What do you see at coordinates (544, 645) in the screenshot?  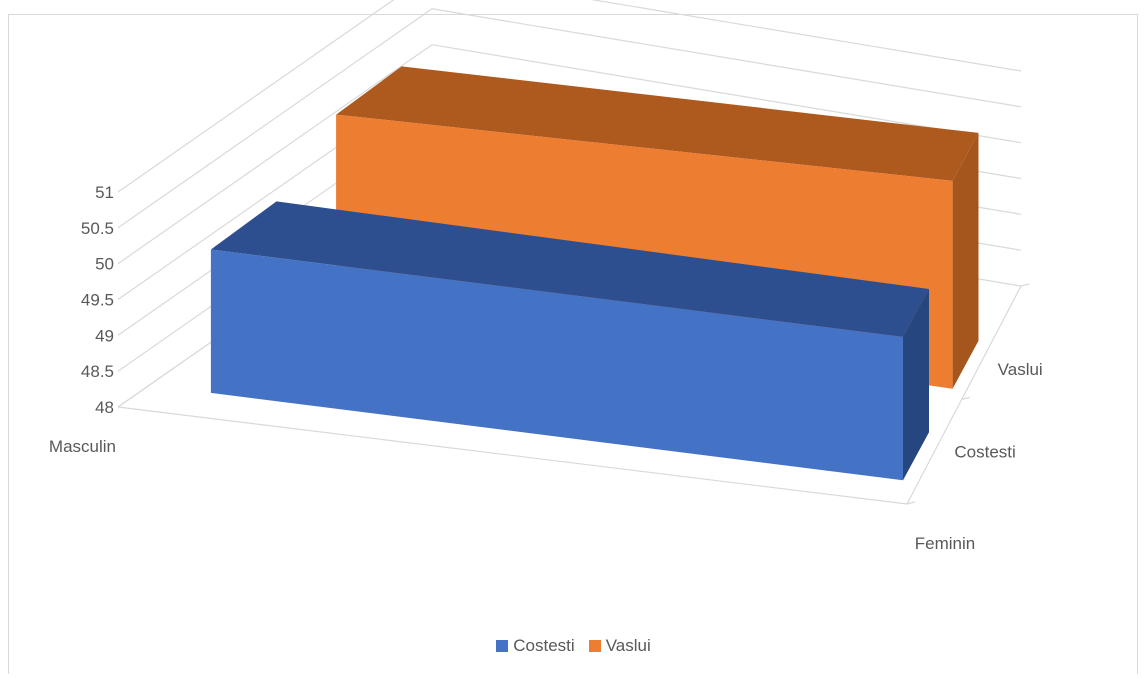 I see `legend-label-costesti: Costesti` at bounding box center [544, 645].